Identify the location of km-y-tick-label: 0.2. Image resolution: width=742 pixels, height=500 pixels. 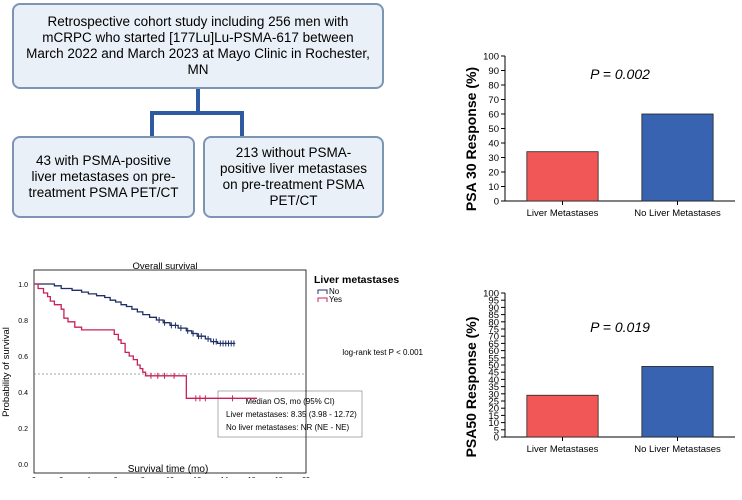
(23, 429).